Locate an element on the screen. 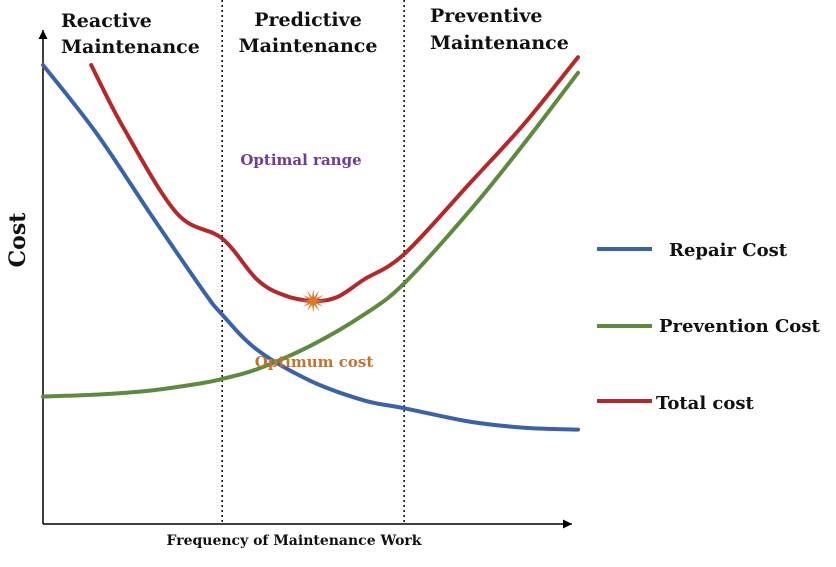  optimum-cost-marker is located at coordinates (313, 300).